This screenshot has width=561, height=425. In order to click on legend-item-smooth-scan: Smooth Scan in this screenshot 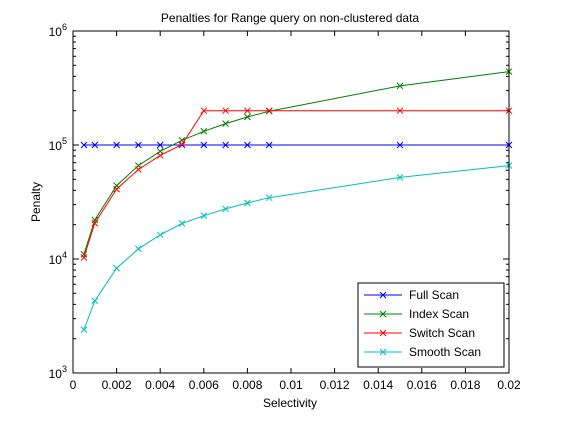, I will do `click(422, 352)`.